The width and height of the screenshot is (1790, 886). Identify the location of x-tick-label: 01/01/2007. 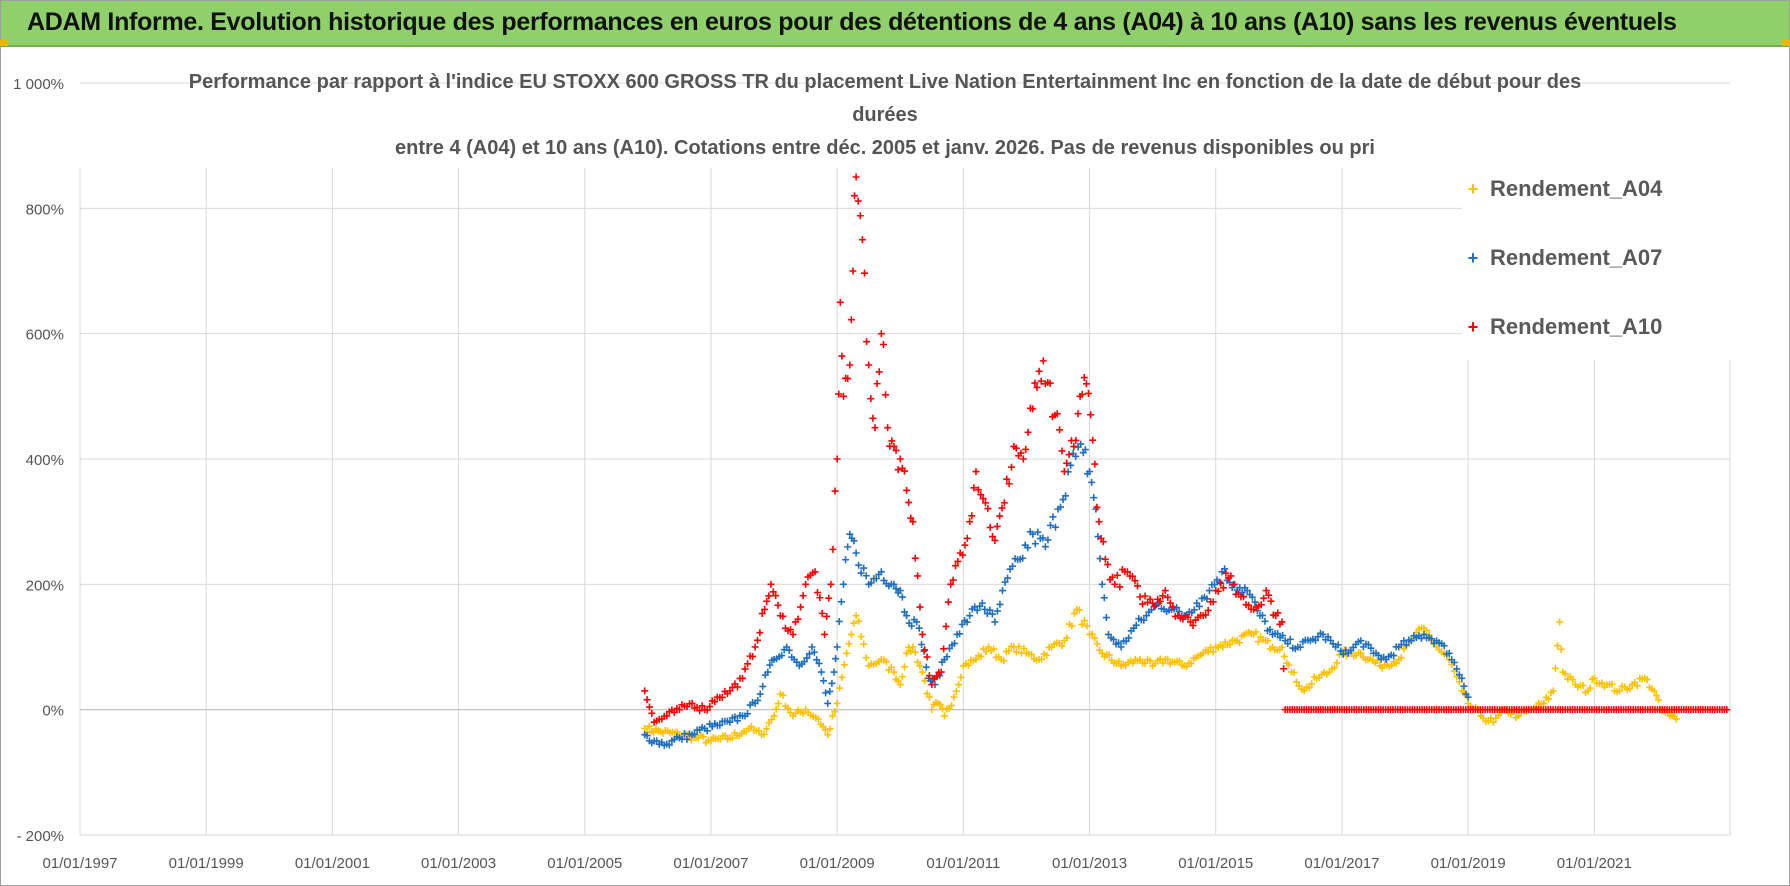
(710, 863).